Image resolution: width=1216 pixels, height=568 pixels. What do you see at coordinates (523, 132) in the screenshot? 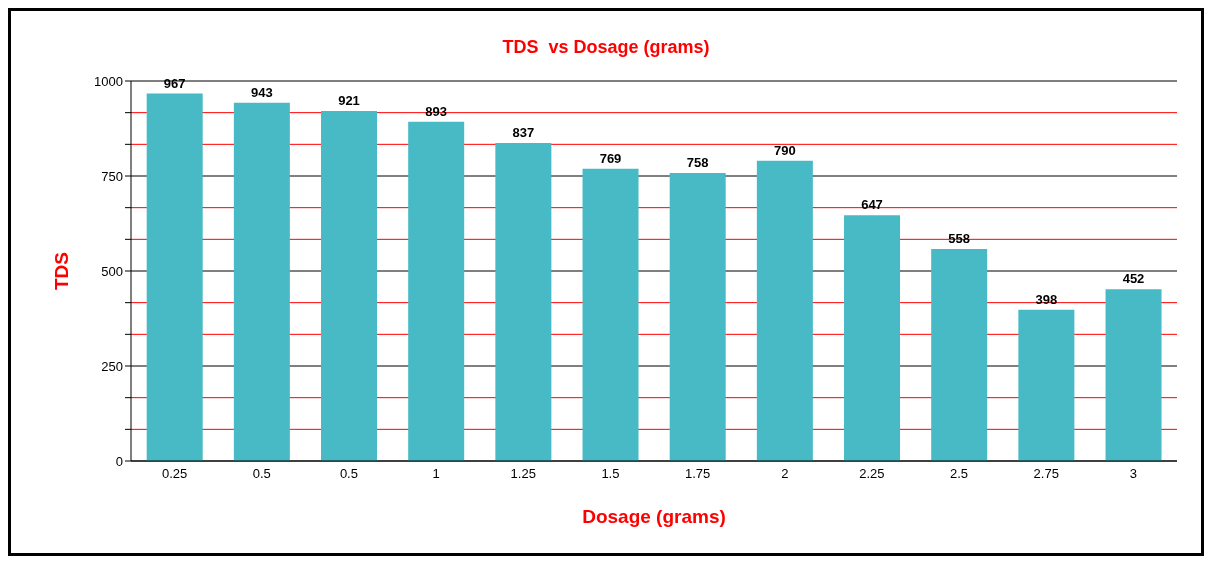
I see `data-label: 837` at bounding box center [523, 132].